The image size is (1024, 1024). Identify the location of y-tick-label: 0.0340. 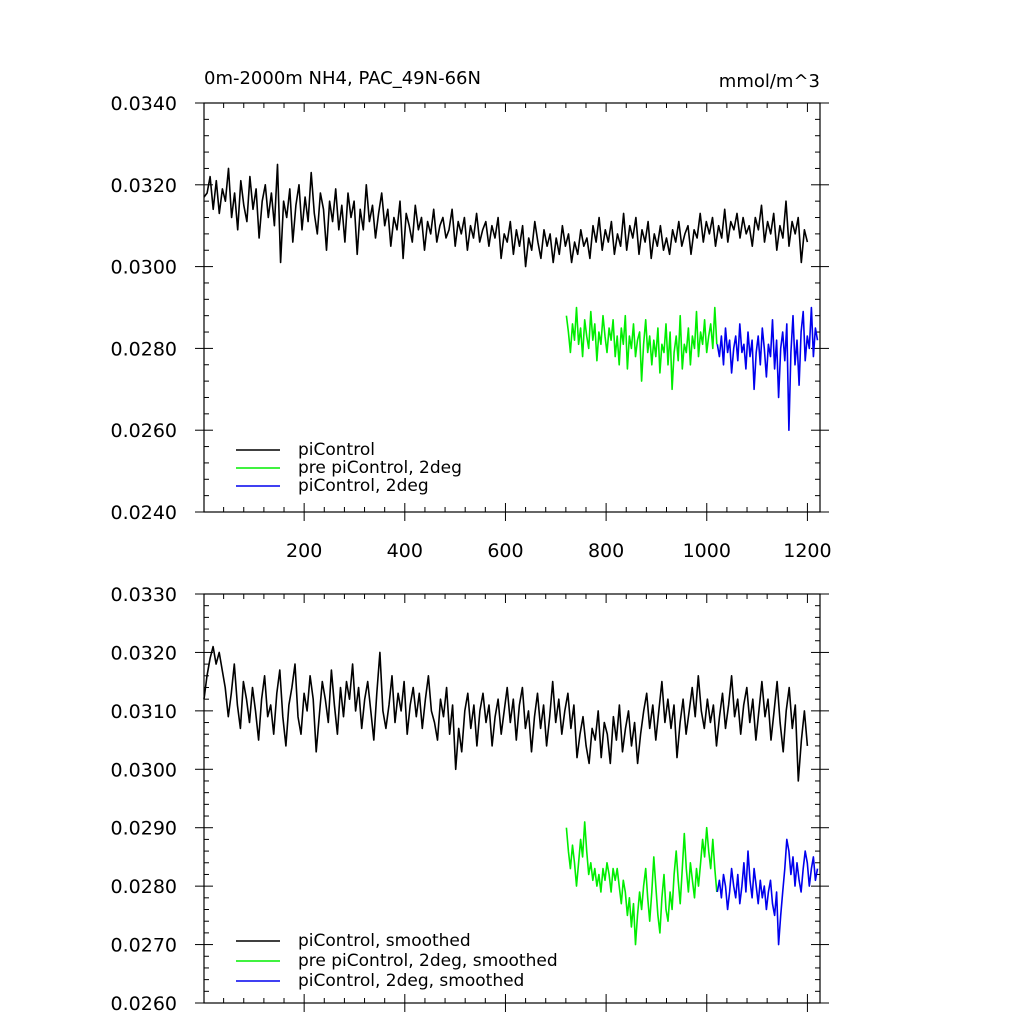
(144, 104).